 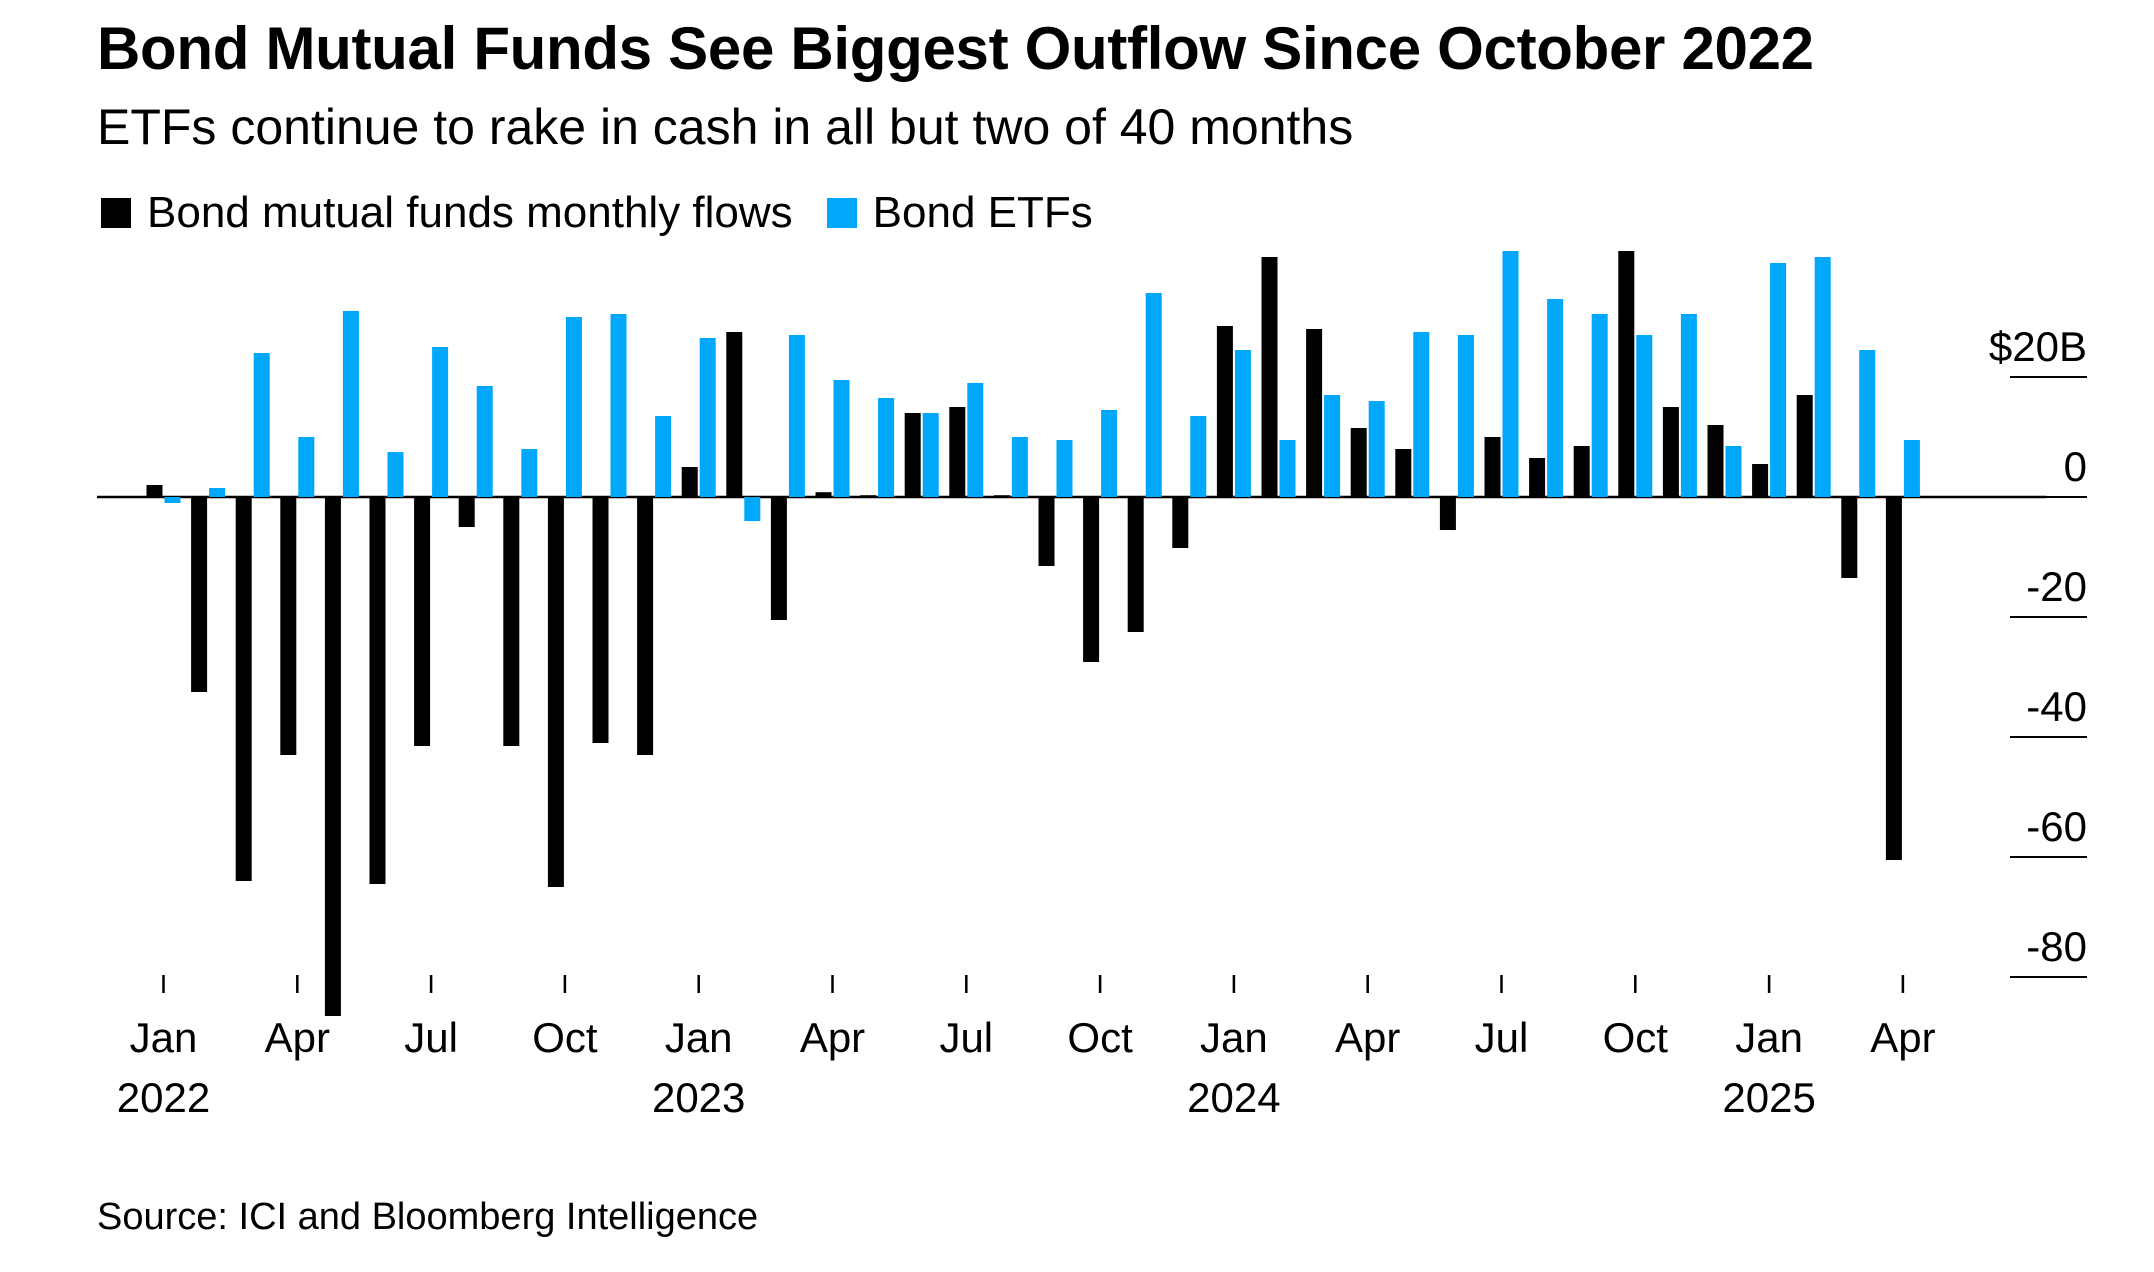 I want to click on y-tick-label: -80, so click(x=2056, y=946).